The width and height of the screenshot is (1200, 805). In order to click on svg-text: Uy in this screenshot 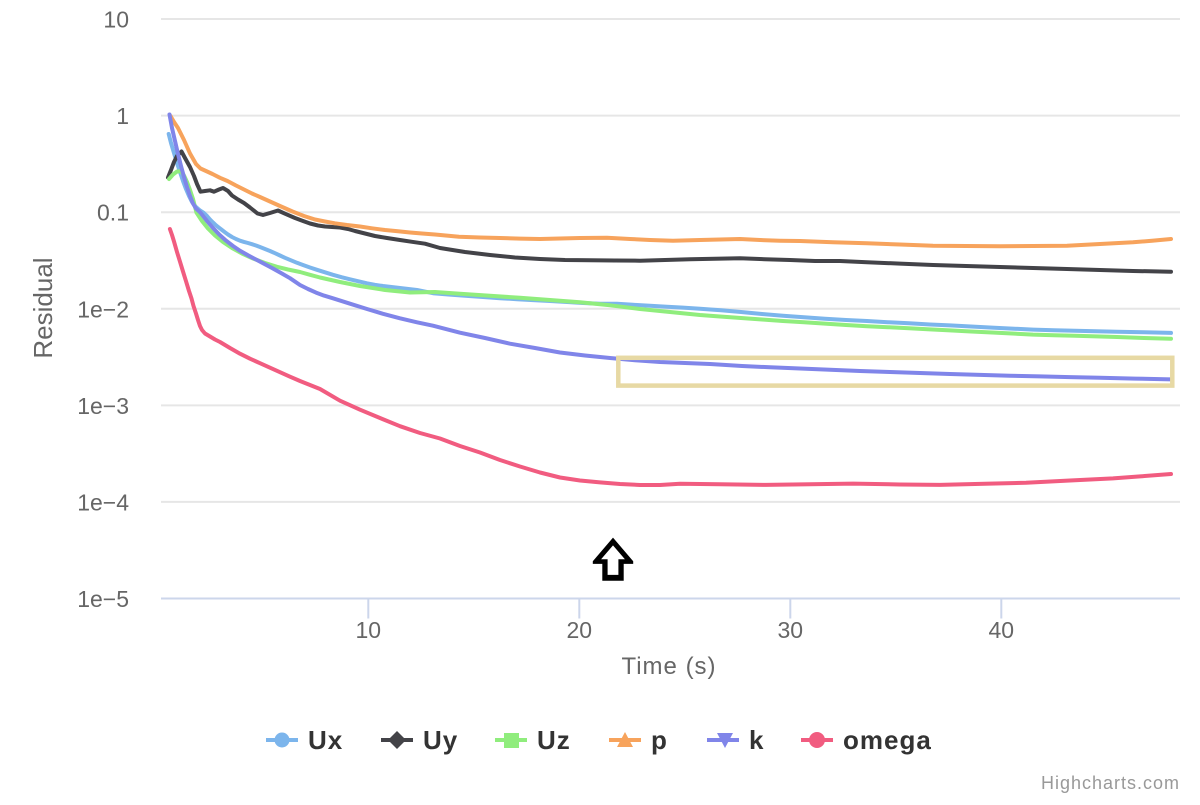, I will do `click(440, 740)`.